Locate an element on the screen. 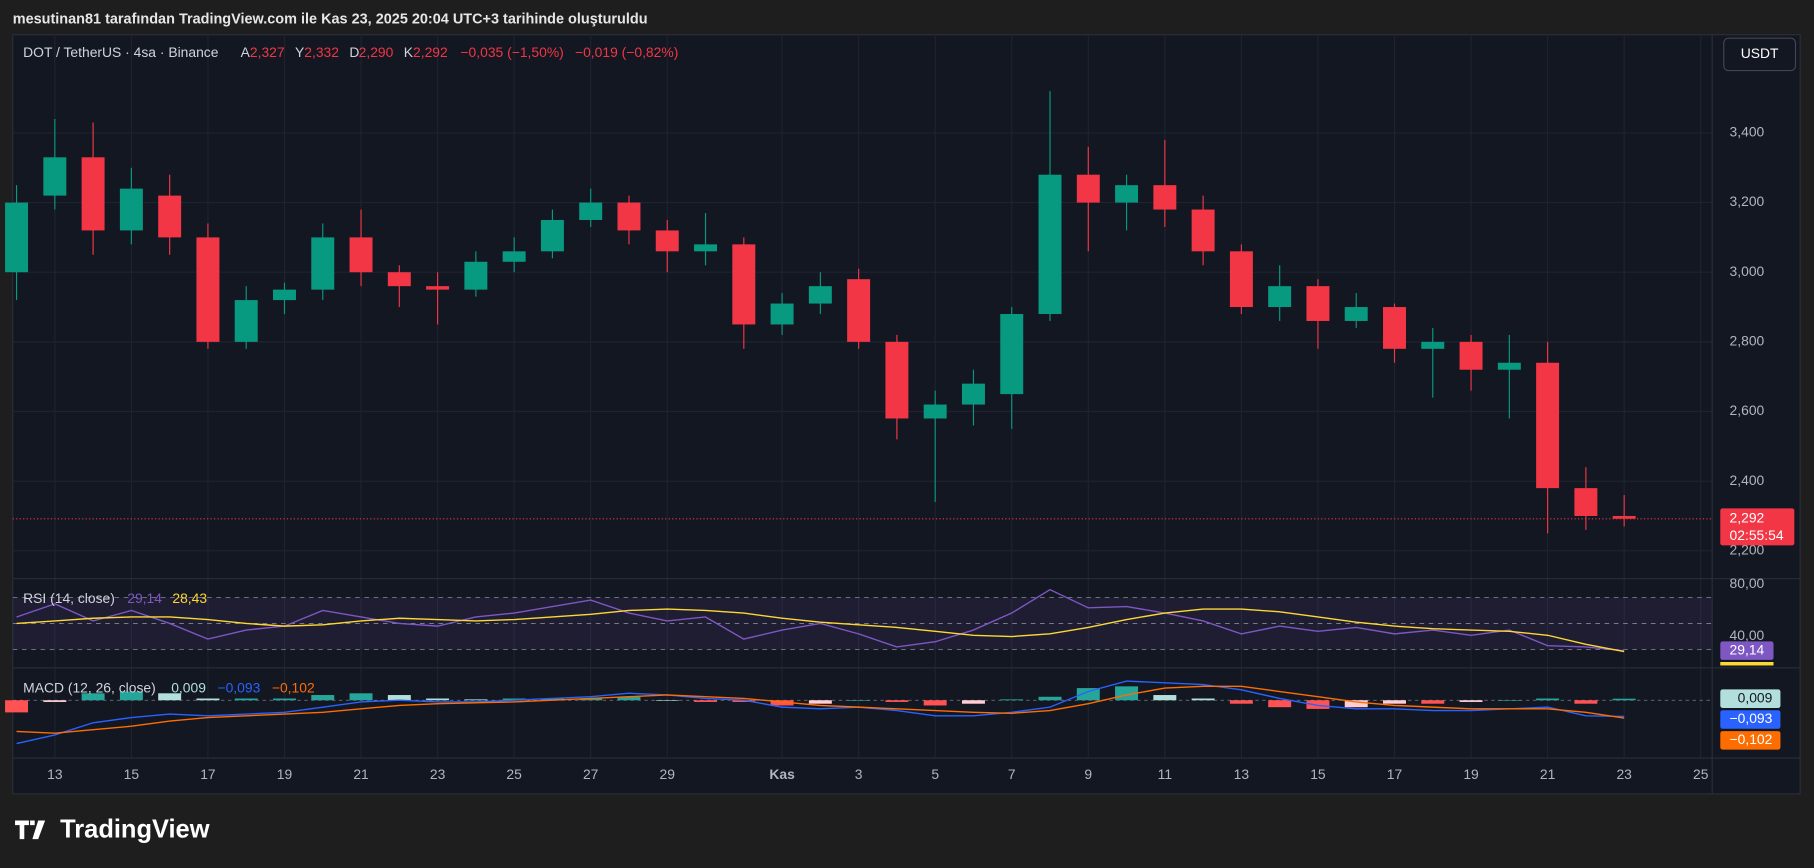 Image resolution: width=1814 pixels, height=868 pixels. x-tick-label: 15 is located at coordinates (132, 774).